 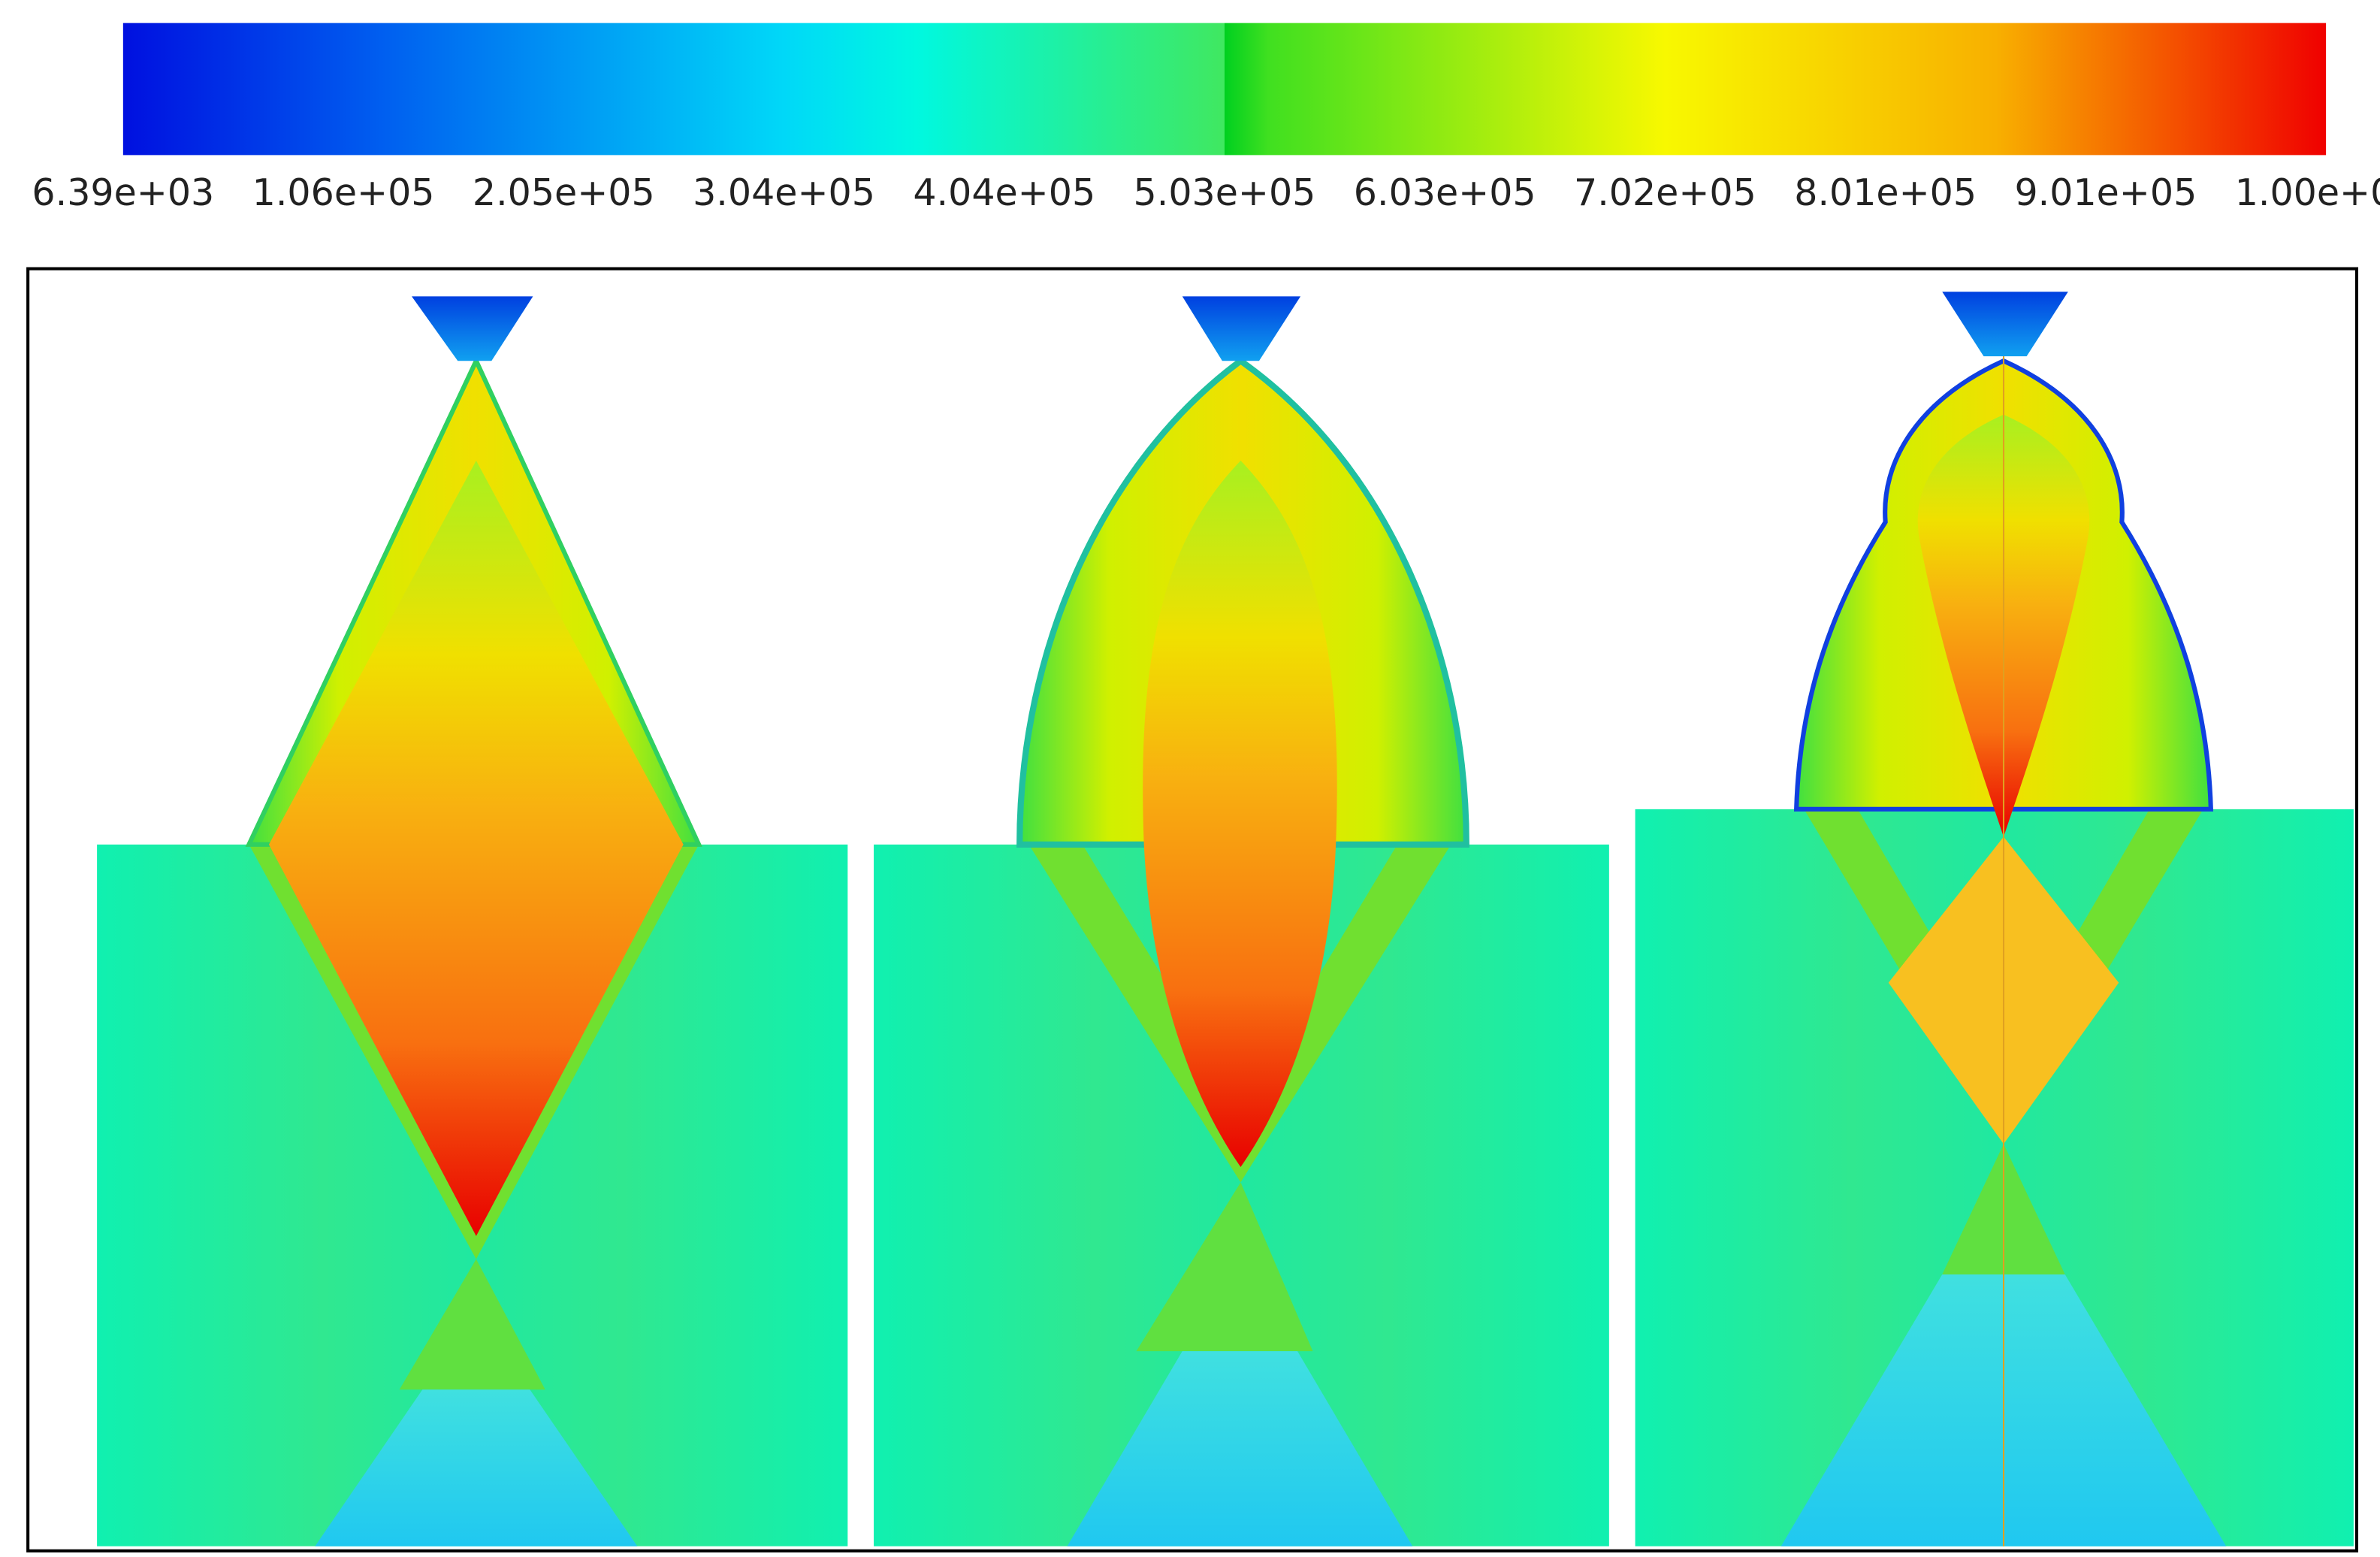 I want to click on colorbar-label: 4.04e+05, so click(x=1004, y=192).